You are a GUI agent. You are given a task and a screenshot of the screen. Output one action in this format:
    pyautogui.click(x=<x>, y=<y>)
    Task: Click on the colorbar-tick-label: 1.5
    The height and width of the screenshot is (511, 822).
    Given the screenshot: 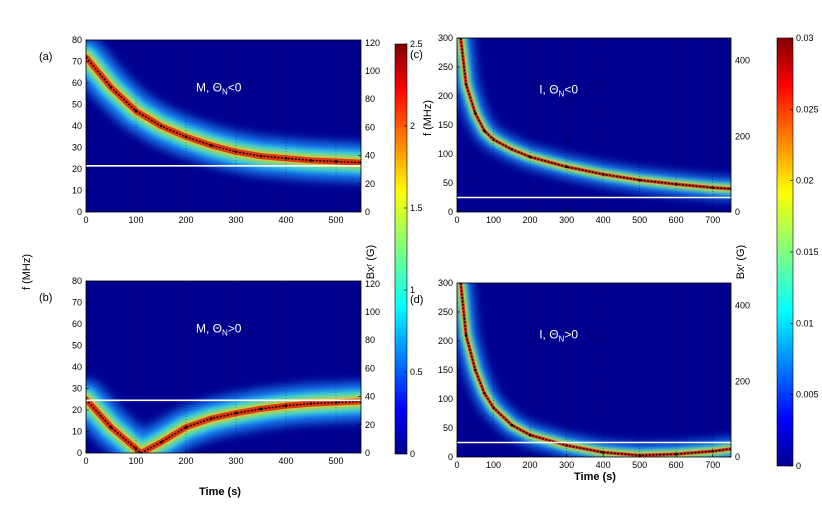 What is the action you would take?
    pyautogui.click(x=416, y=208)
    